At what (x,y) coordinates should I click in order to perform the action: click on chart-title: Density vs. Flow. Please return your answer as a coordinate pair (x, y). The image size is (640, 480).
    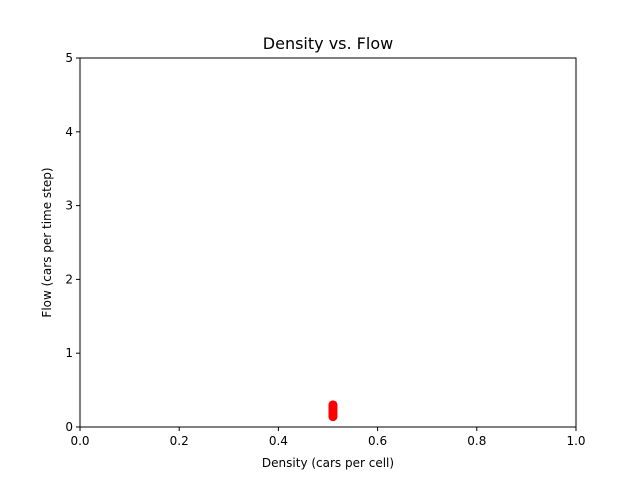
    Looking at the image, I should click on (328, 43).